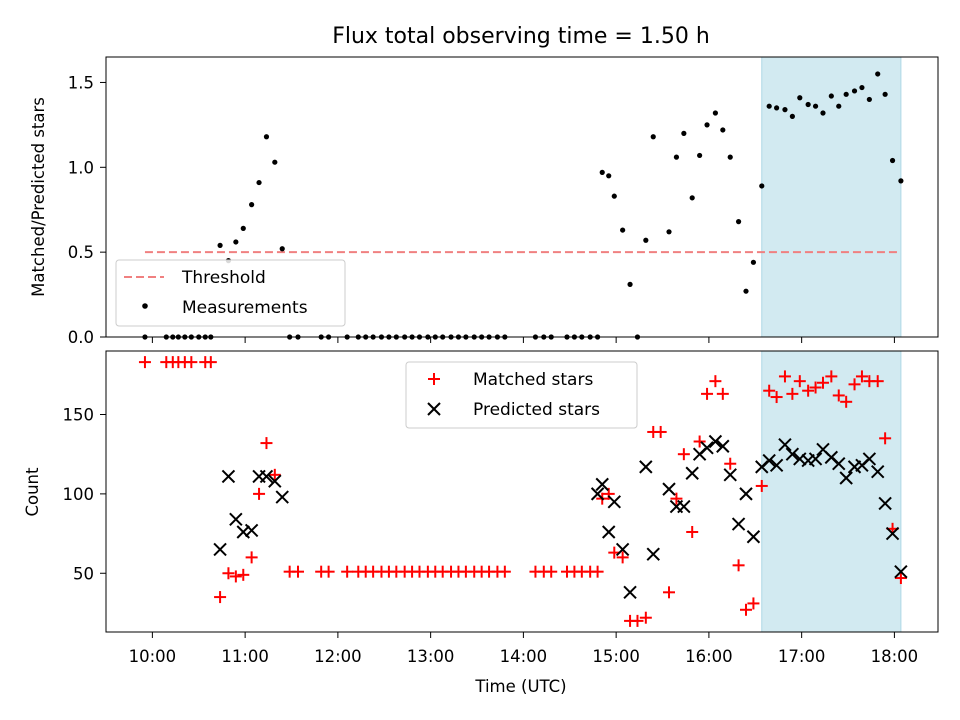  What do you see at coordinates (831, 491) in the screenshot?
I see `bottom-observing-window` at bounding box center [831, 491].